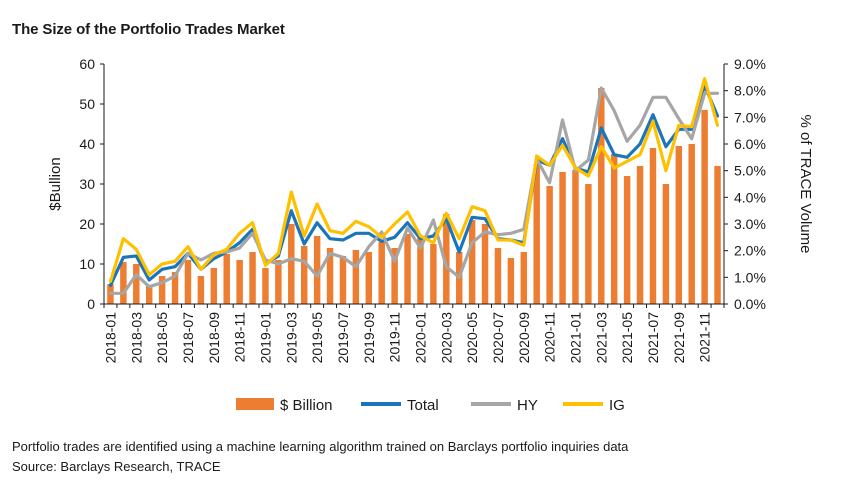 This screenshot has height=486, width=841. I want to click on legend-item-ig: IG, so click(594, 405).